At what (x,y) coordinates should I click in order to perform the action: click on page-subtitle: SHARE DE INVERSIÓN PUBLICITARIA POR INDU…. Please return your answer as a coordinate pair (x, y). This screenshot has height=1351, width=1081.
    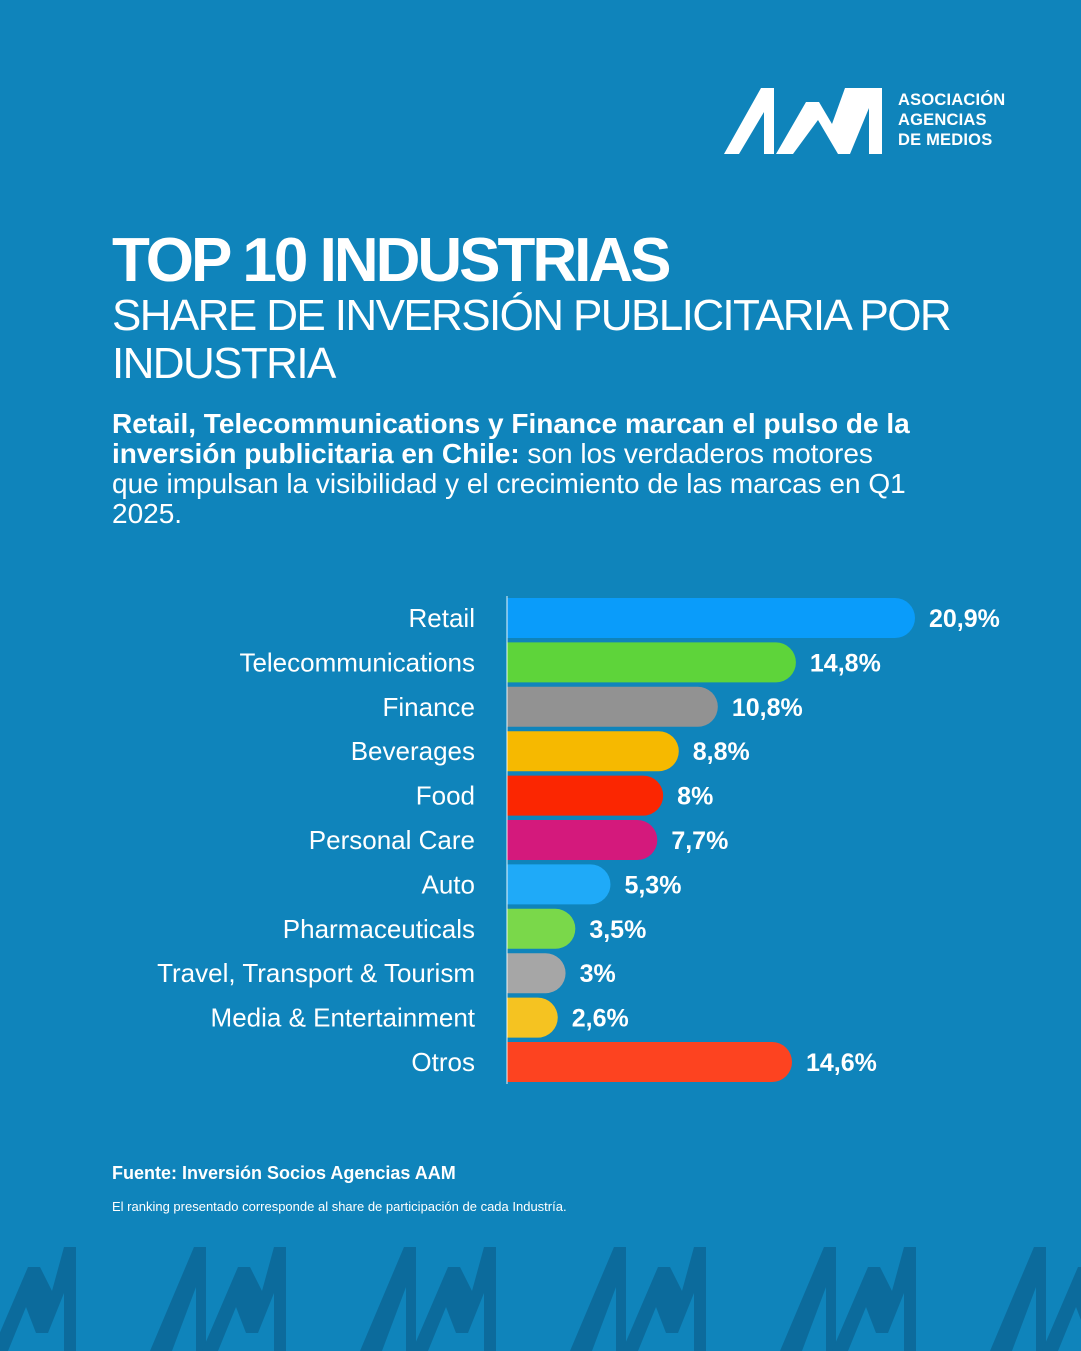
    Looking at the image, I should click on (532, 339).